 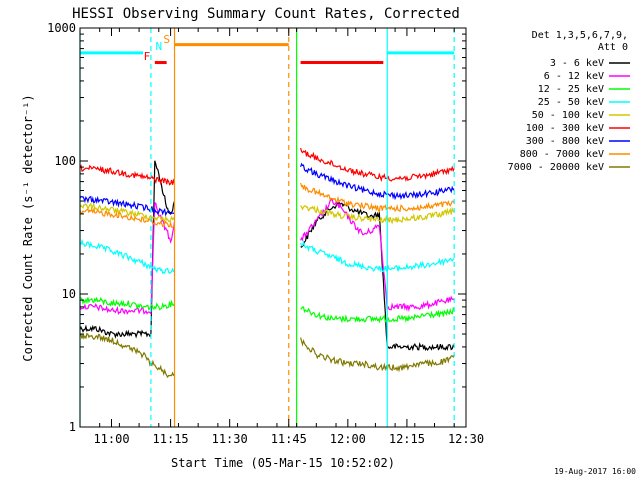 What do you see at coordinates (147, 56) in the screenshot?
I see `flag-label-F: F` at bounding box center [147, 56].